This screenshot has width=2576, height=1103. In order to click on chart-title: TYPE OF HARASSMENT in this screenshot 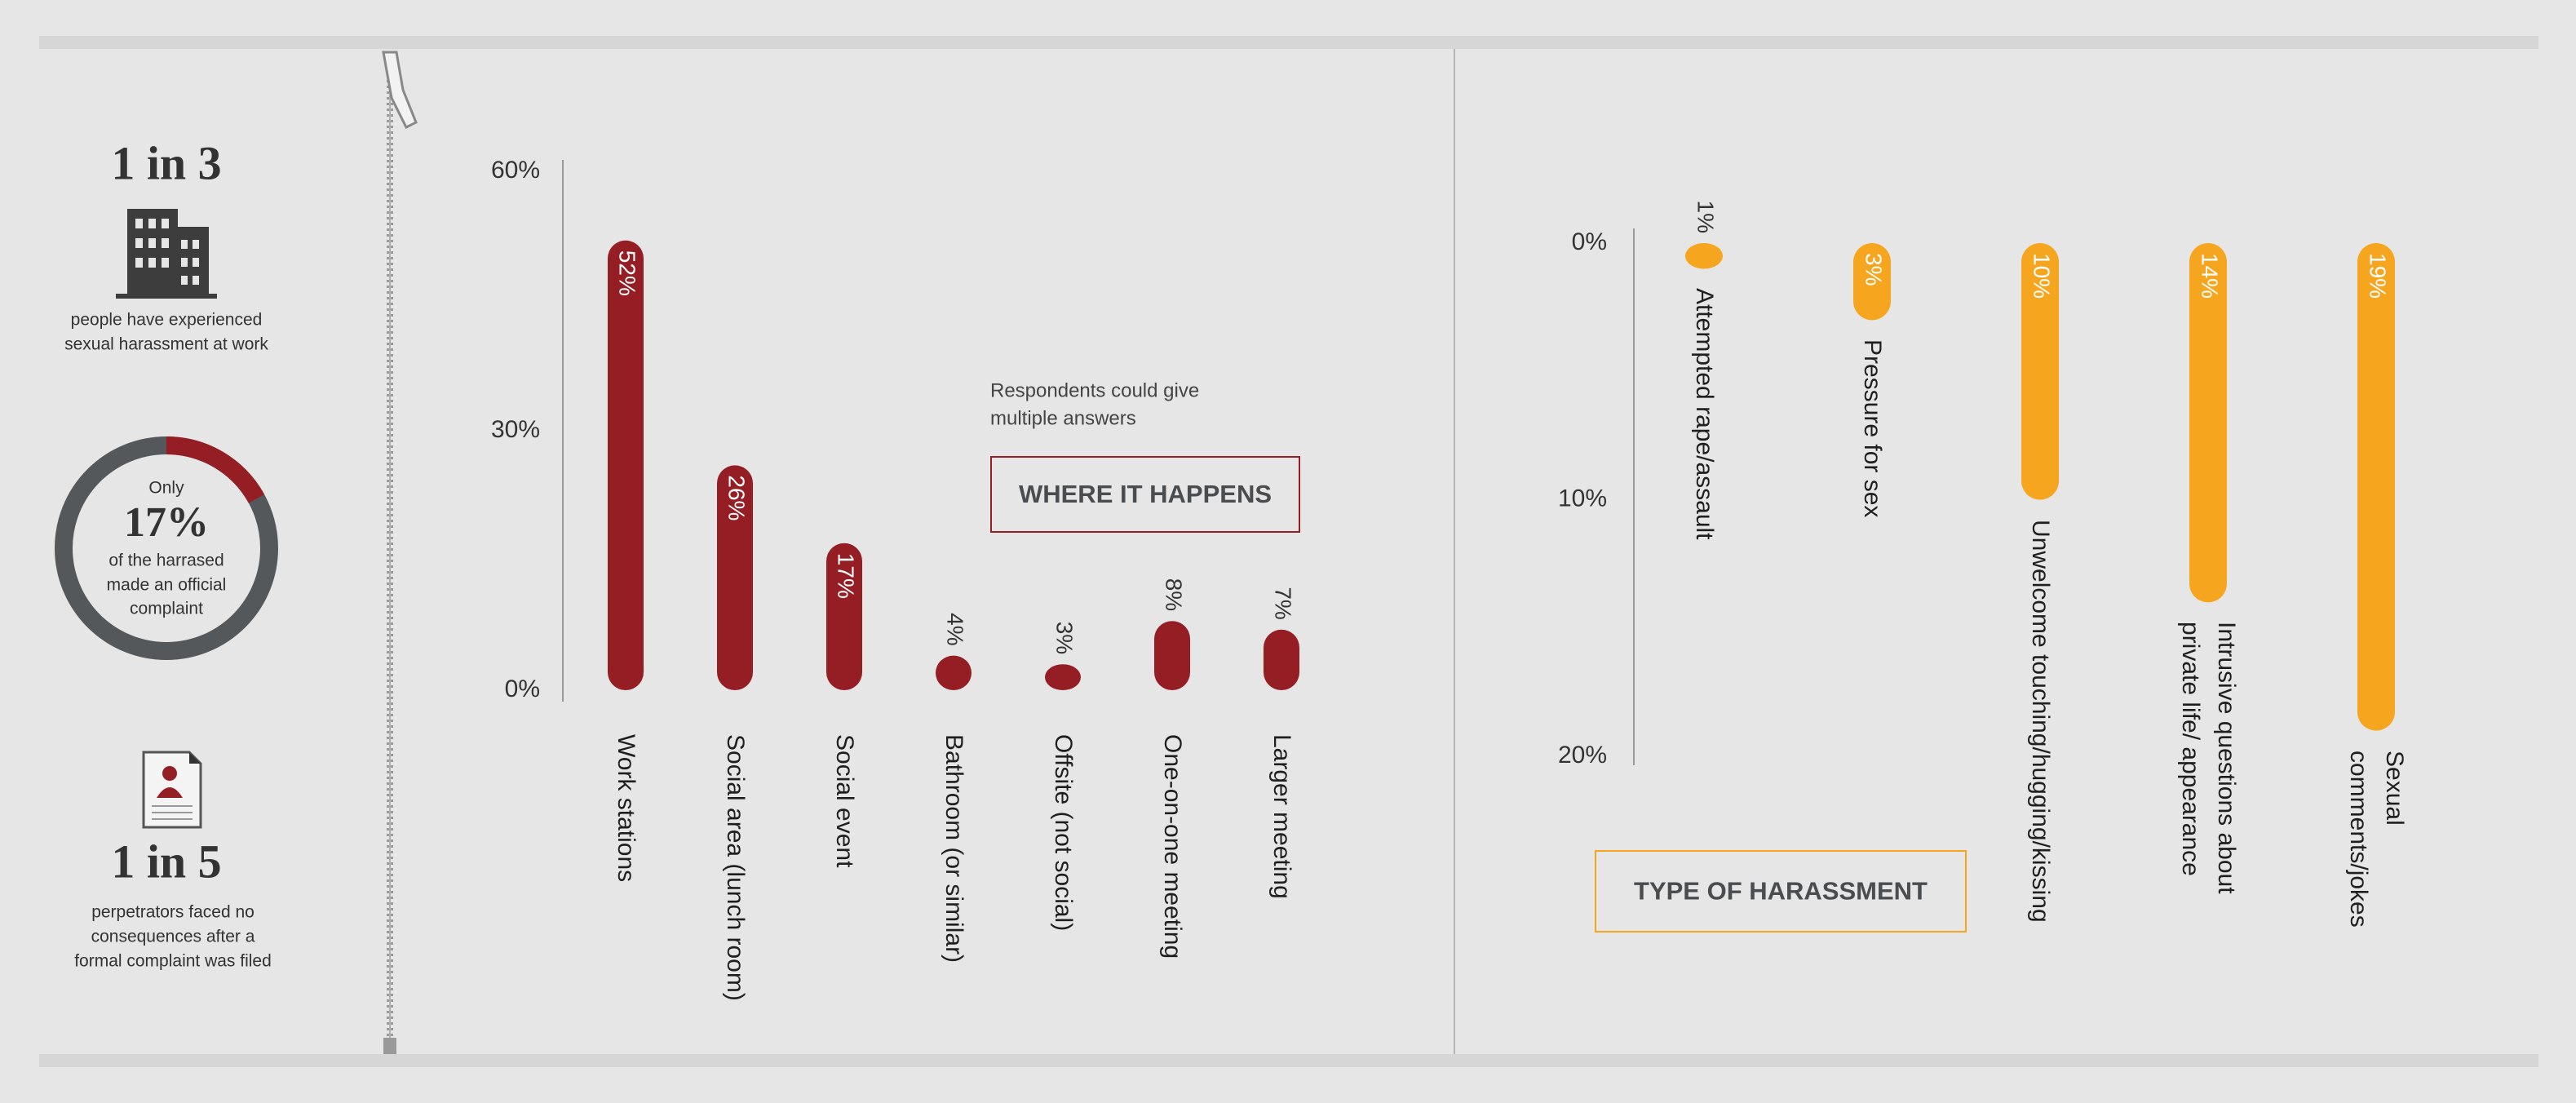, I will do `click(1781, 891)`.